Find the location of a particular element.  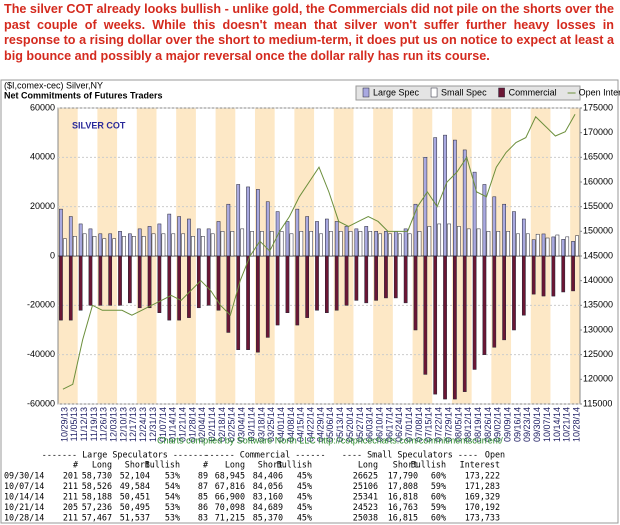

x-tick-label: 07/15/14 is located at coordinates (429, 424).